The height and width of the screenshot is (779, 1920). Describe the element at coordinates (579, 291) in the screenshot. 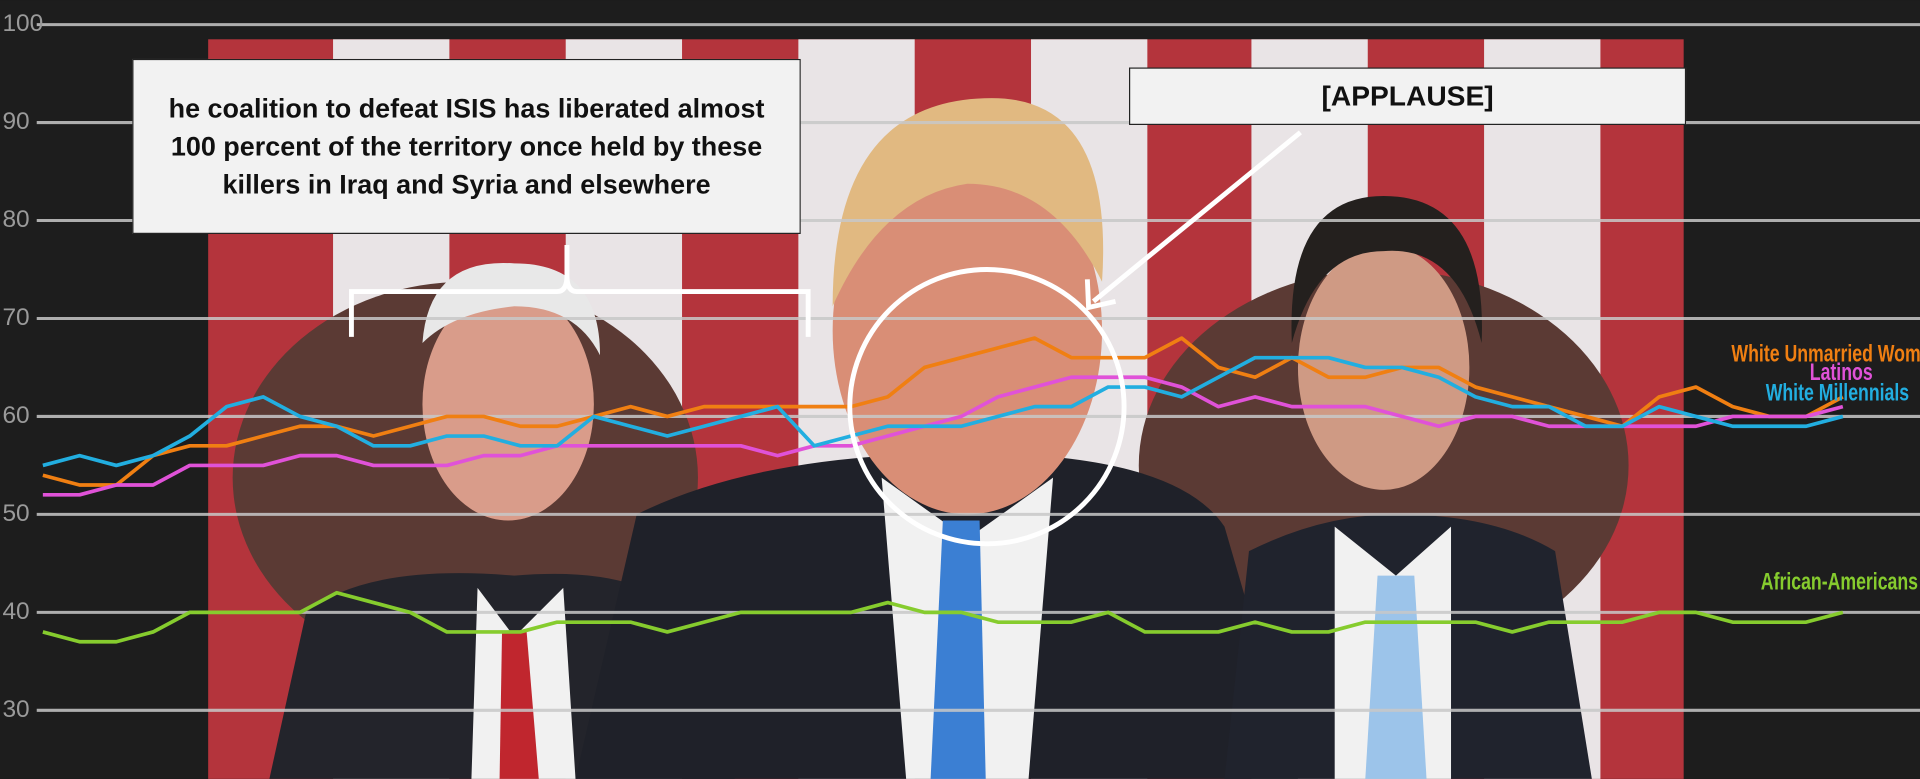

I see `brace` at that location.